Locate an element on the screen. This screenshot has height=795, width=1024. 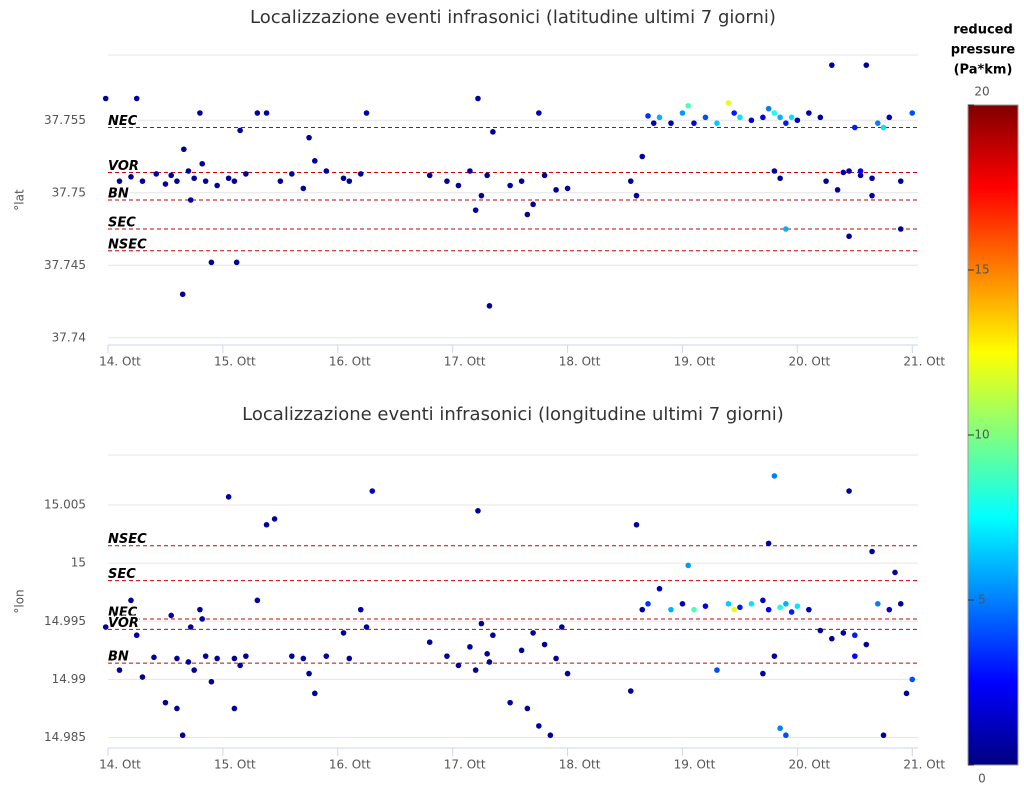
colorbar-tick-label: 10 is located at coordinates (981, 435).